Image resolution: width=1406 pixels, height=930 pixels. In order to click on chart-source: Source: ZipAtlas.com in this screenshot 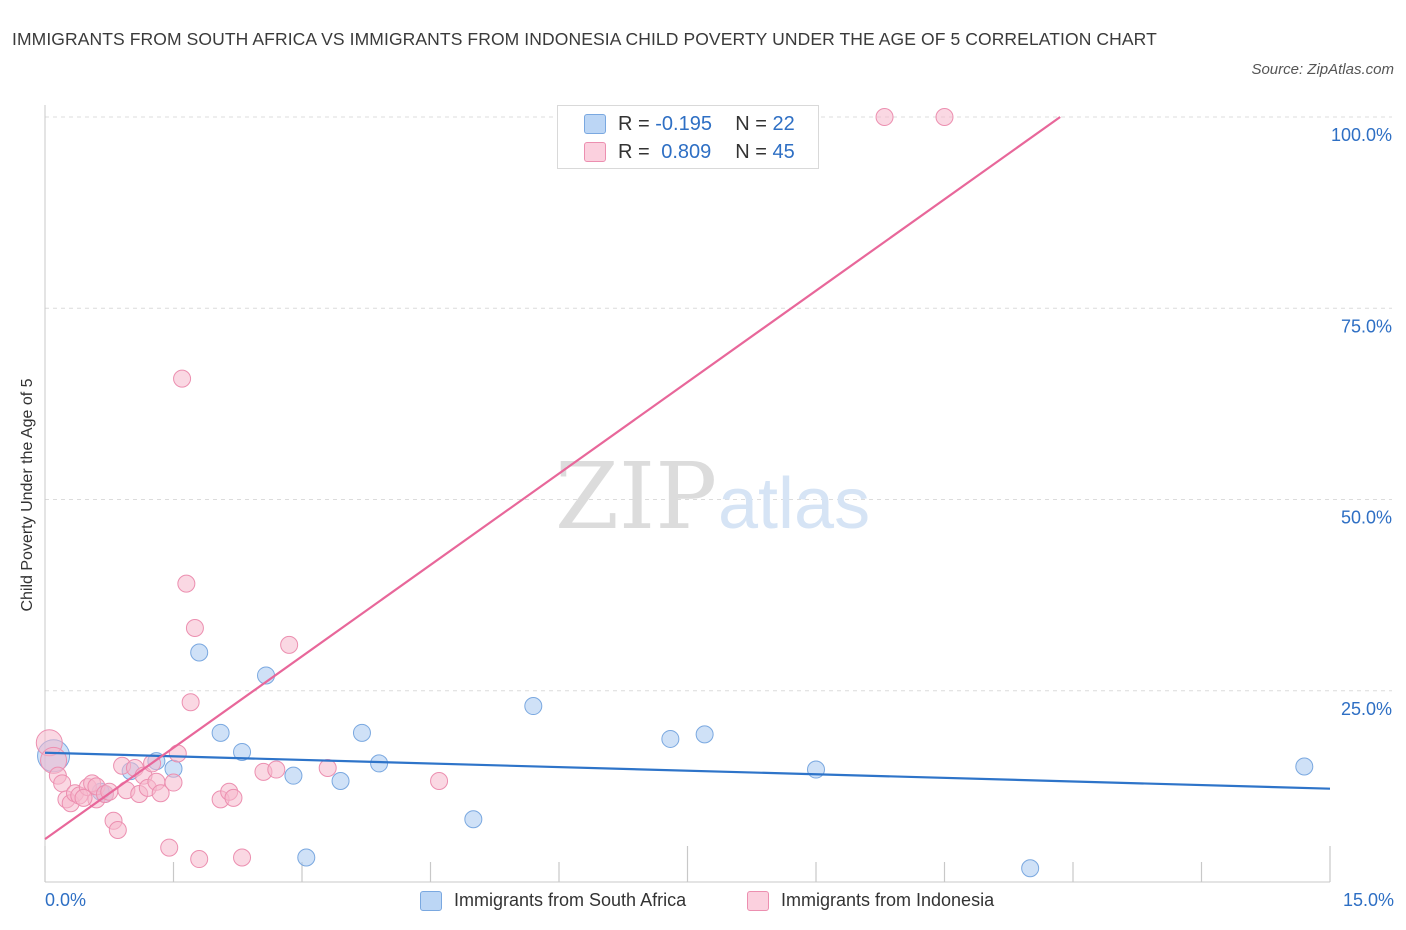, I will do `click(1322, 69)`.